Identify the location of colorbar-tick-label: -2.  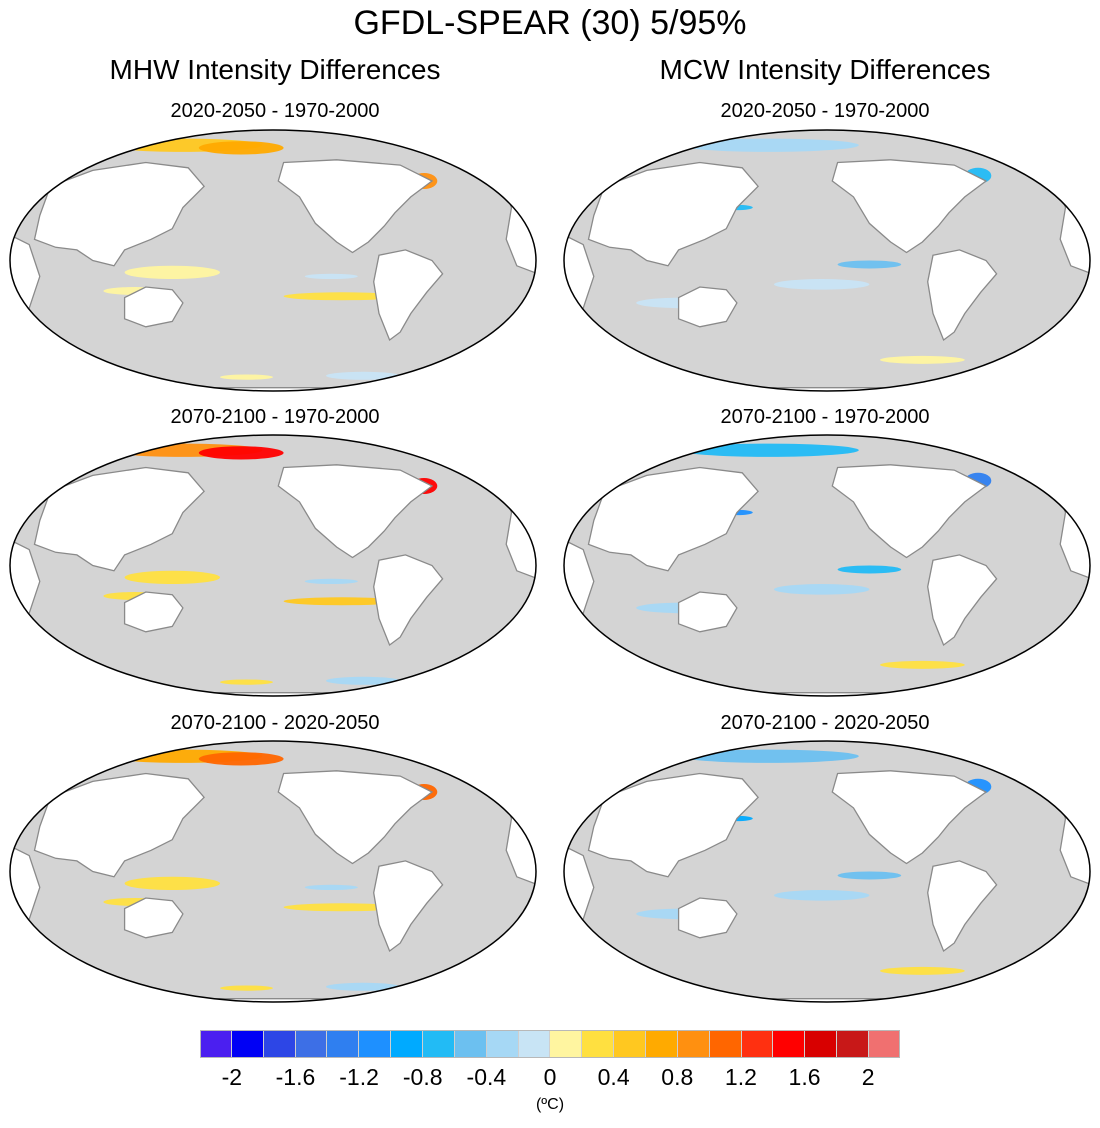
(232, 1077).